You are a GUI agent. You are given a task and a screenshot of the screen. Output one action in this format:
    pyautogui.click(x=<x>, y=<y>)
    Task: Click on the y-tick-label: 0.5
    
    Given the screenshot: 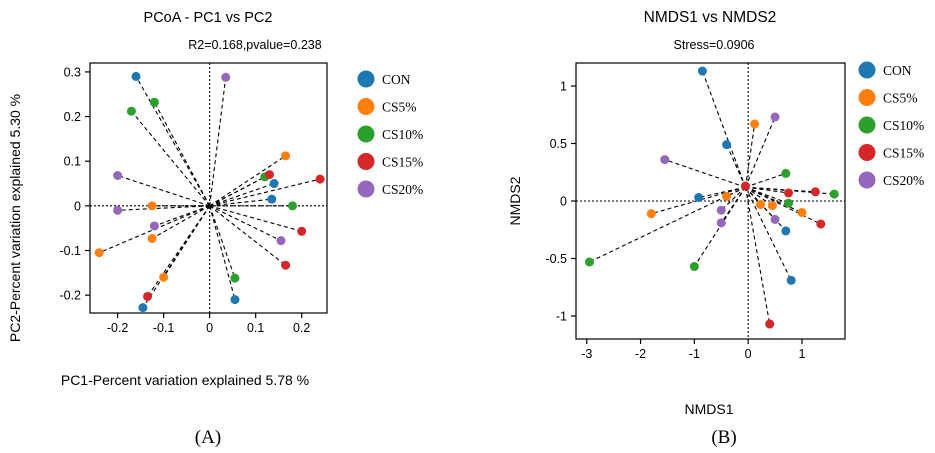 What is the action you would take?
    pyautogui.click(x=558, y=144)
    